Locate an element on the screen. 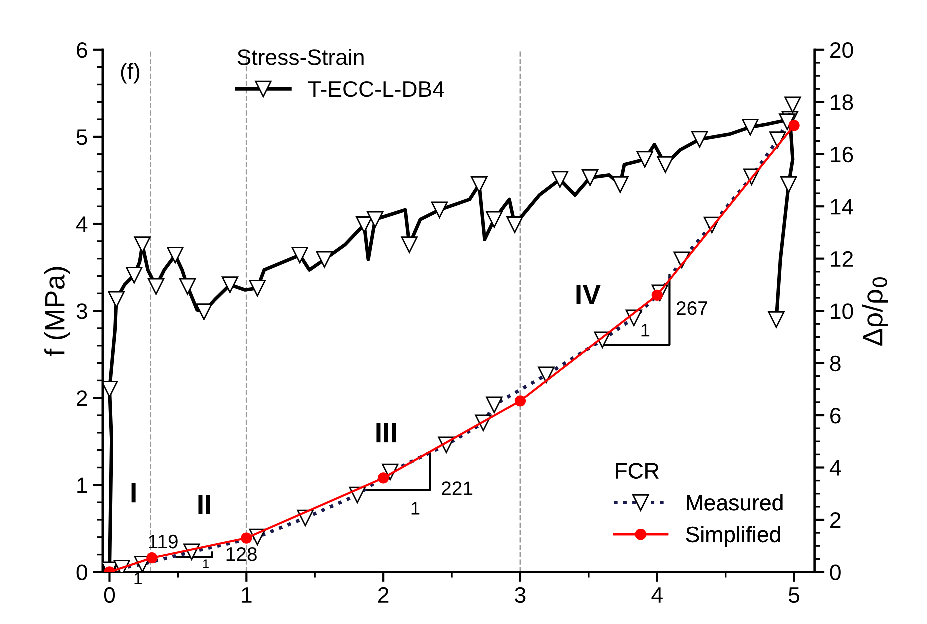  text: 1 is located at coordinates (138, 578).